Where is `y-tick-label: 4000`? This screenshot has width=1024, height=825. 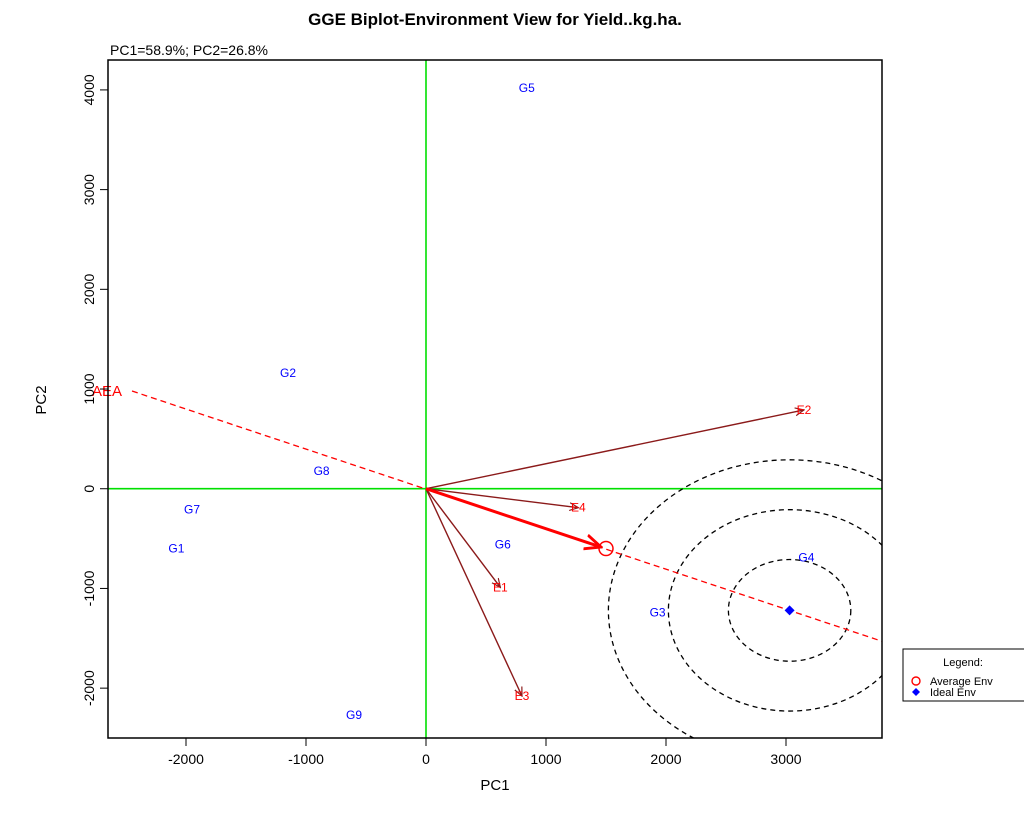
y-tick-label: 4000 is located at coordinates (89, 89).